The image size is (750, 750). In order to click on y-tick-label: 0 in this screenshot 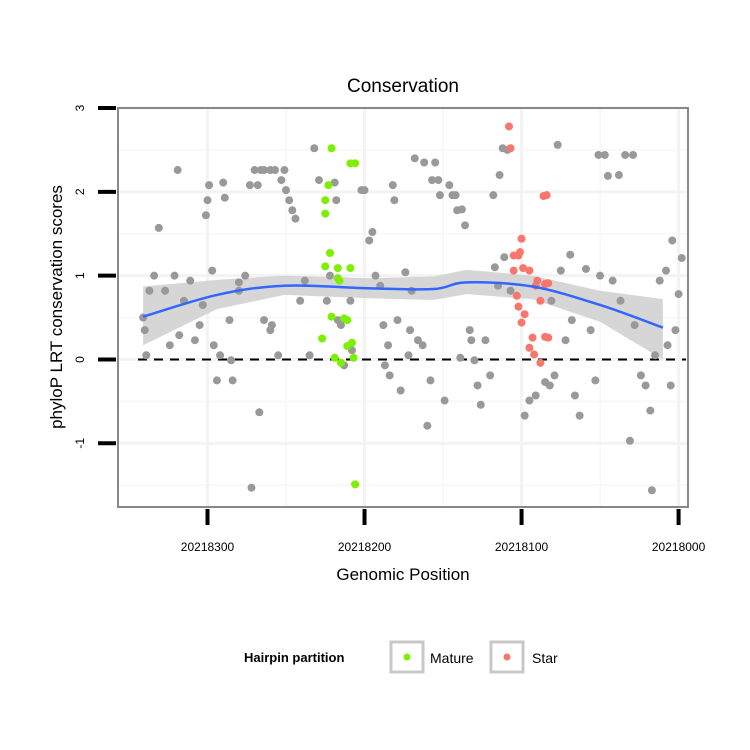, I will do `click(80, 359)`.